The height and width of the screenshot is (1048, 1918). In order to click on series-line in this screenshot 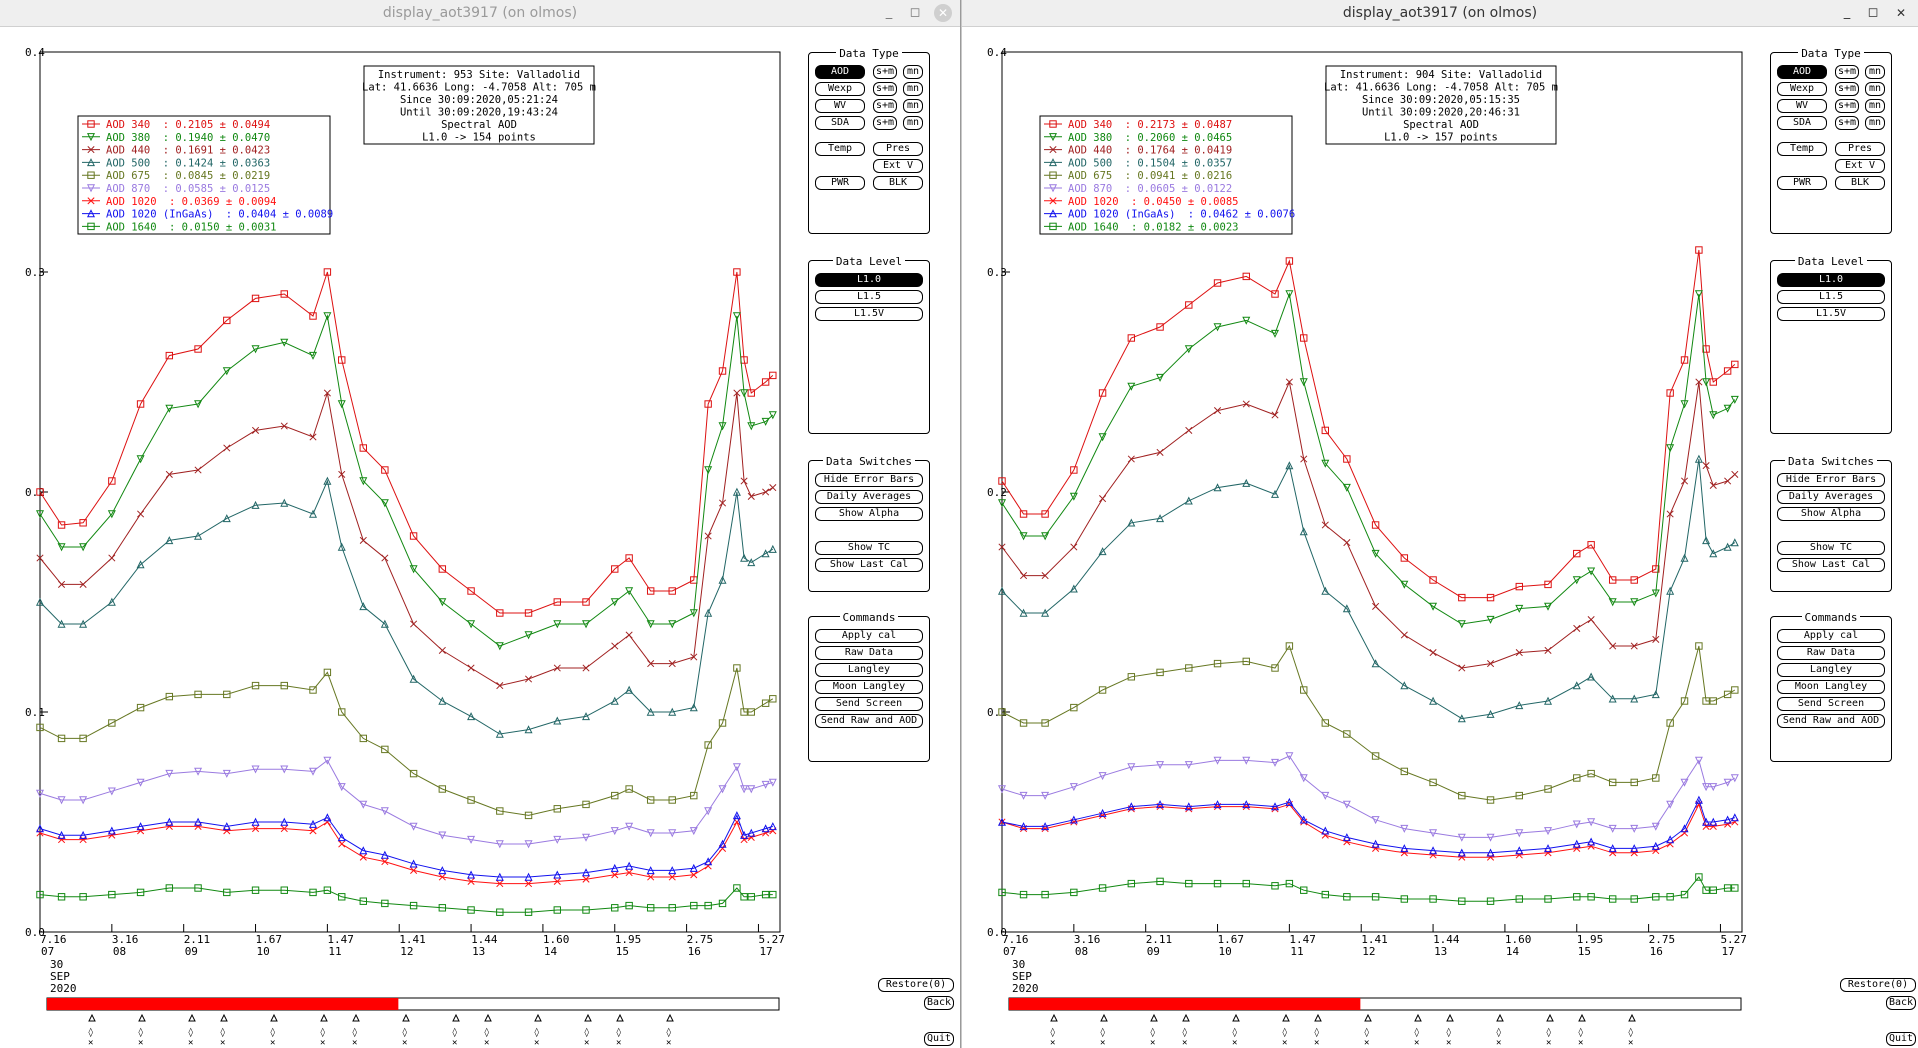, I will do `click(1368, 826)`.